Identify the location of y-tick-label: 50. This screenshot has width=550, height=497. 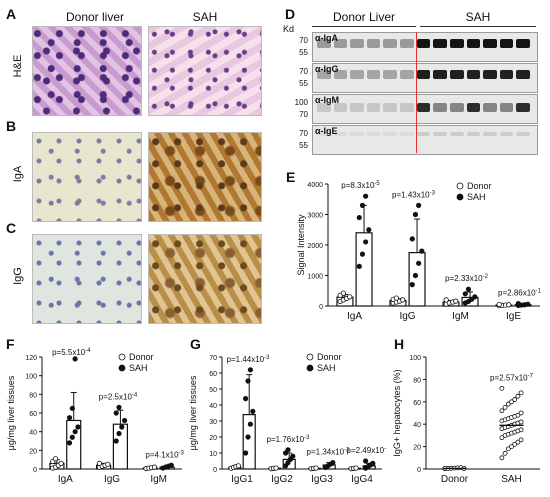
(213, 390).